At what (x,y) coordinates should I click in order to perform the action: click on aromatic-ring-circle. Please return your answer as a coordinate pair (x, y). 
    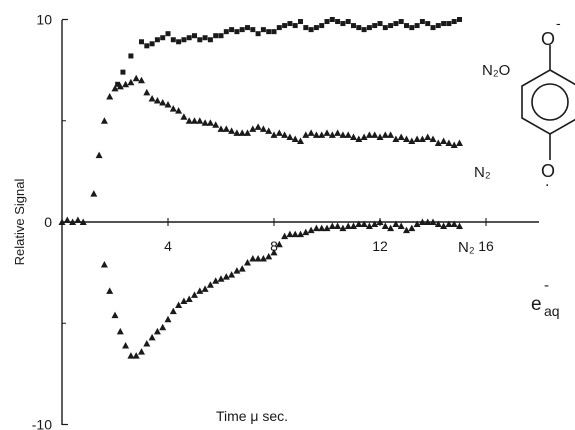
    Looking at the image, I should click on (550, 102).